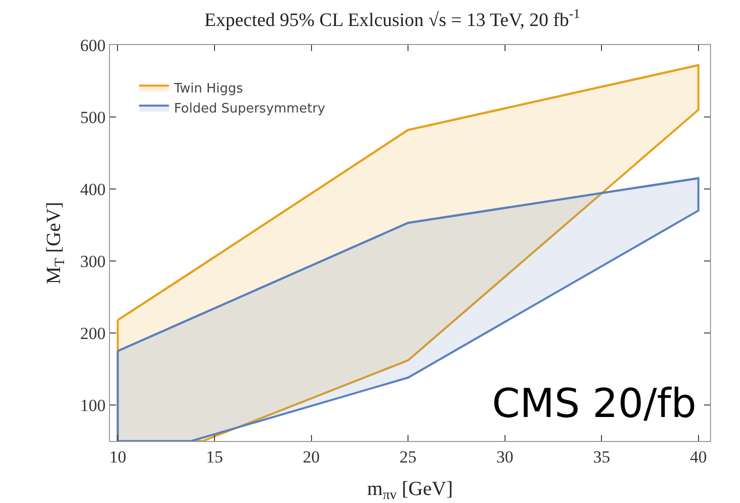 The width and height of the screenshot is (740, 503). What do you see at coordinates (410, 490) in the screenshot?
I see `x-axis-title: m$_{πv}$ [GeV]` at bounding box center [410, 490].